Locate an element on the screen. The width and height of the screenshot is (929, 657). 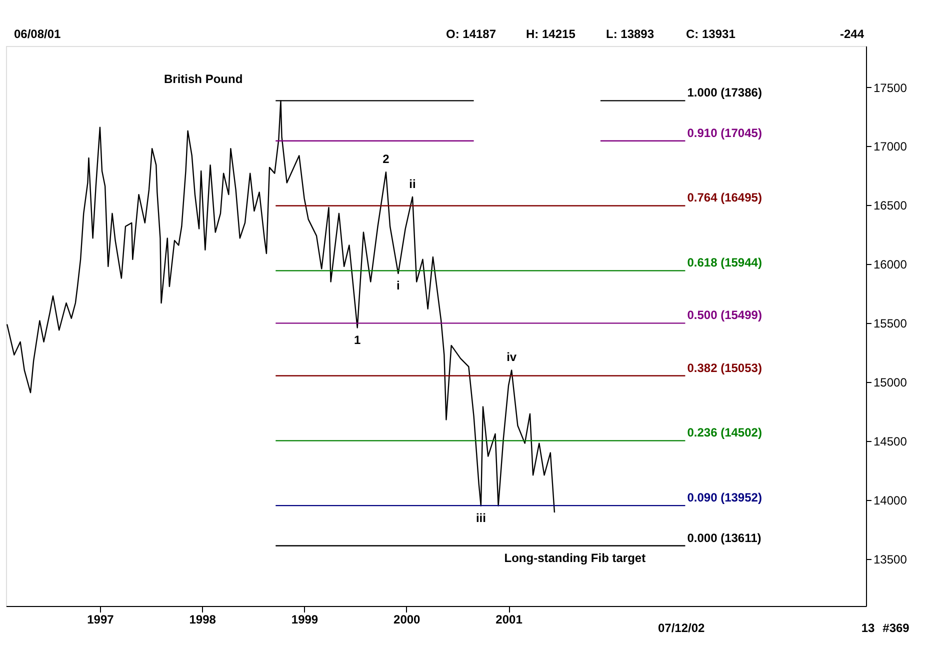
series-label: 0.618 (15944) is located at coordinates (724, 263).